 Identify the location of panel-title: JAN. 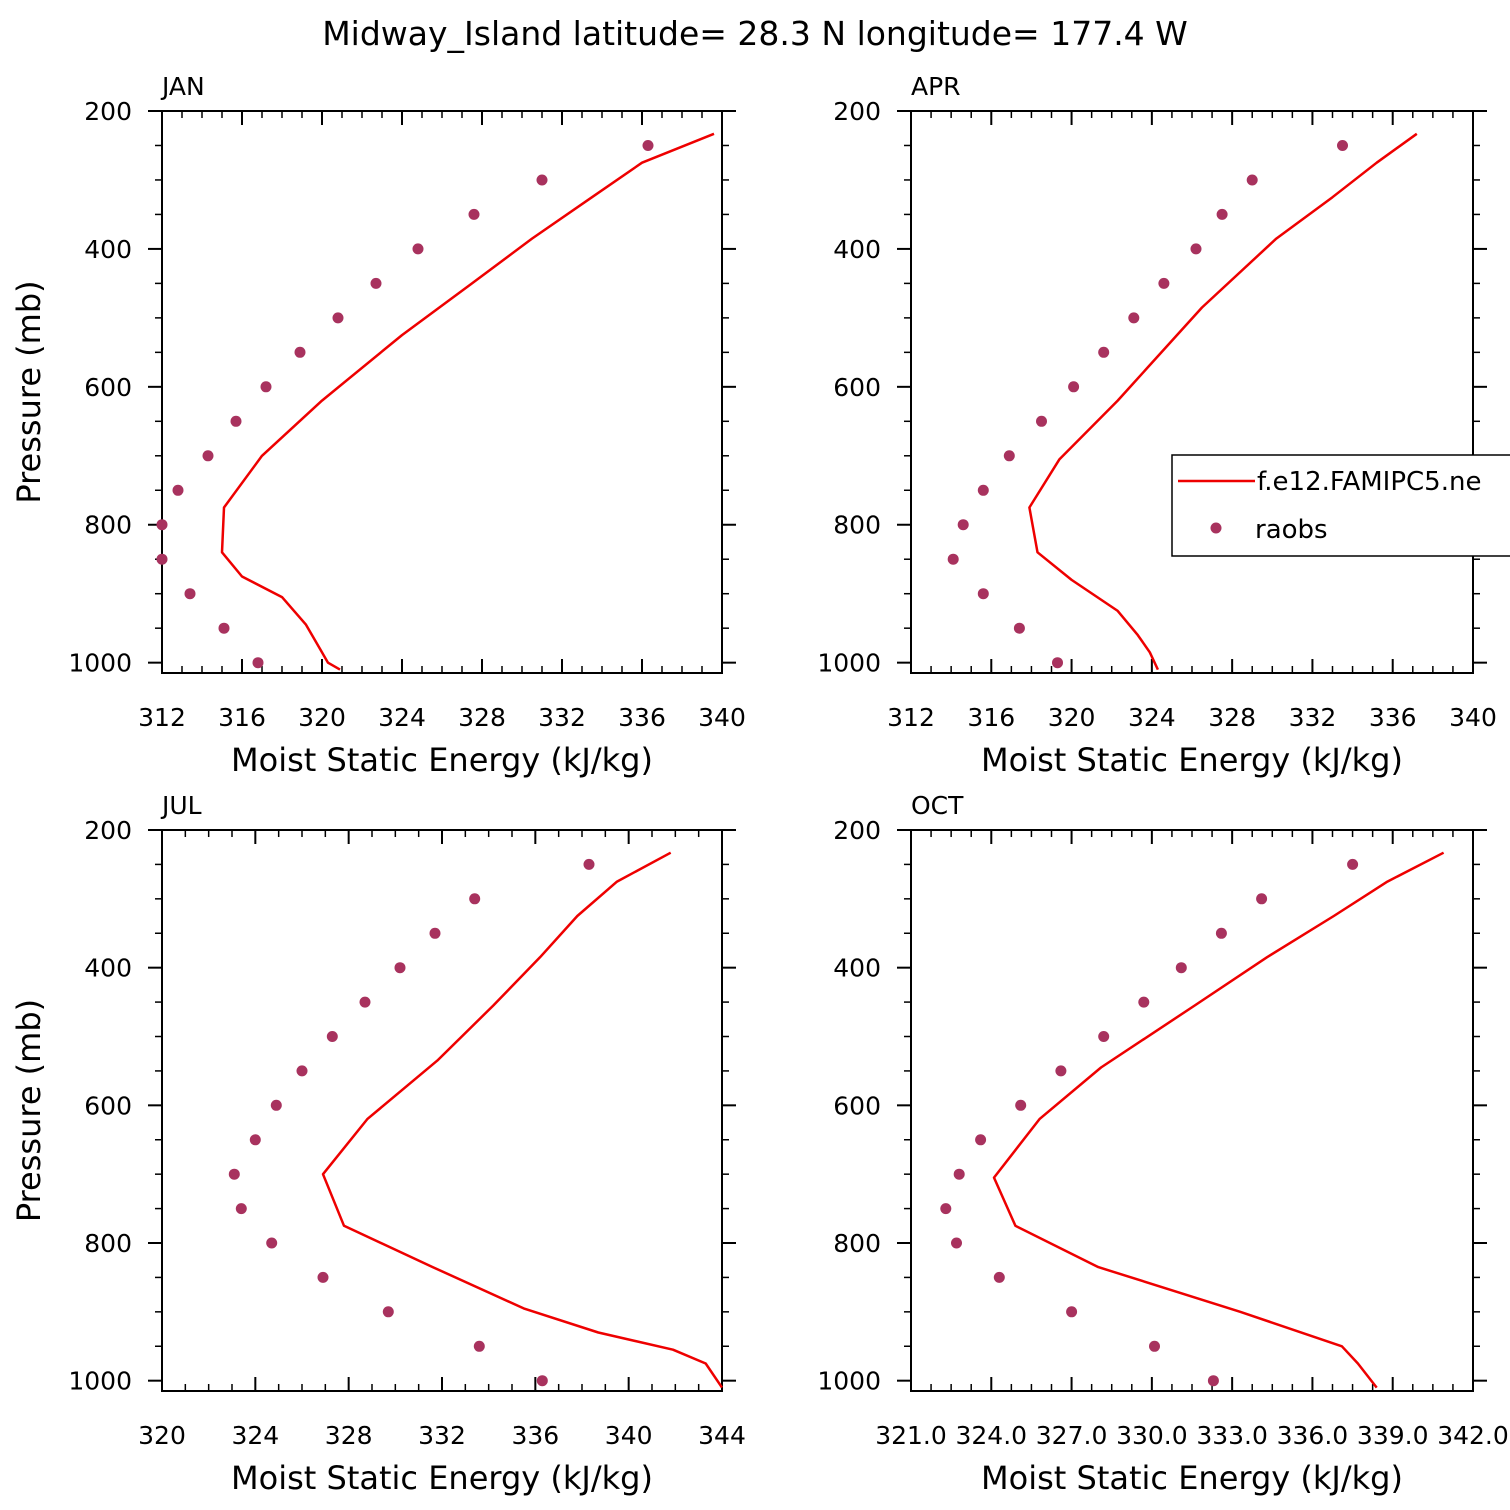
(182, 86).